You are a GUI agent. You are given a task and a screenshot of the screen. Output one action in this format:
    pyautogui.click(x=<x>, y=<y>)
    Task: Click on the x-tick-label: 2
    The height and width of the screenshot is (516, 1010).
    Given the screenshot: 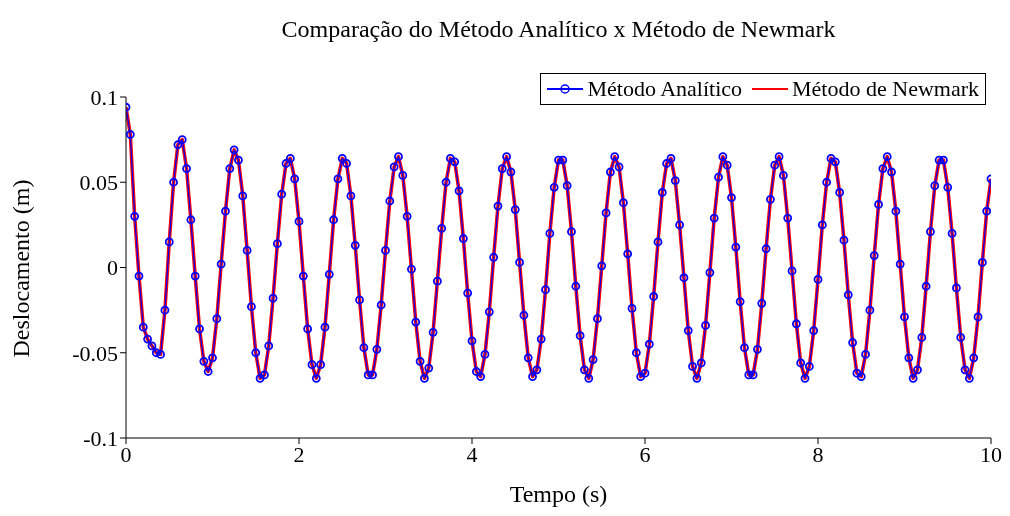 What is the action you would take?
    pyautogui.click(x=299, y=454)
    